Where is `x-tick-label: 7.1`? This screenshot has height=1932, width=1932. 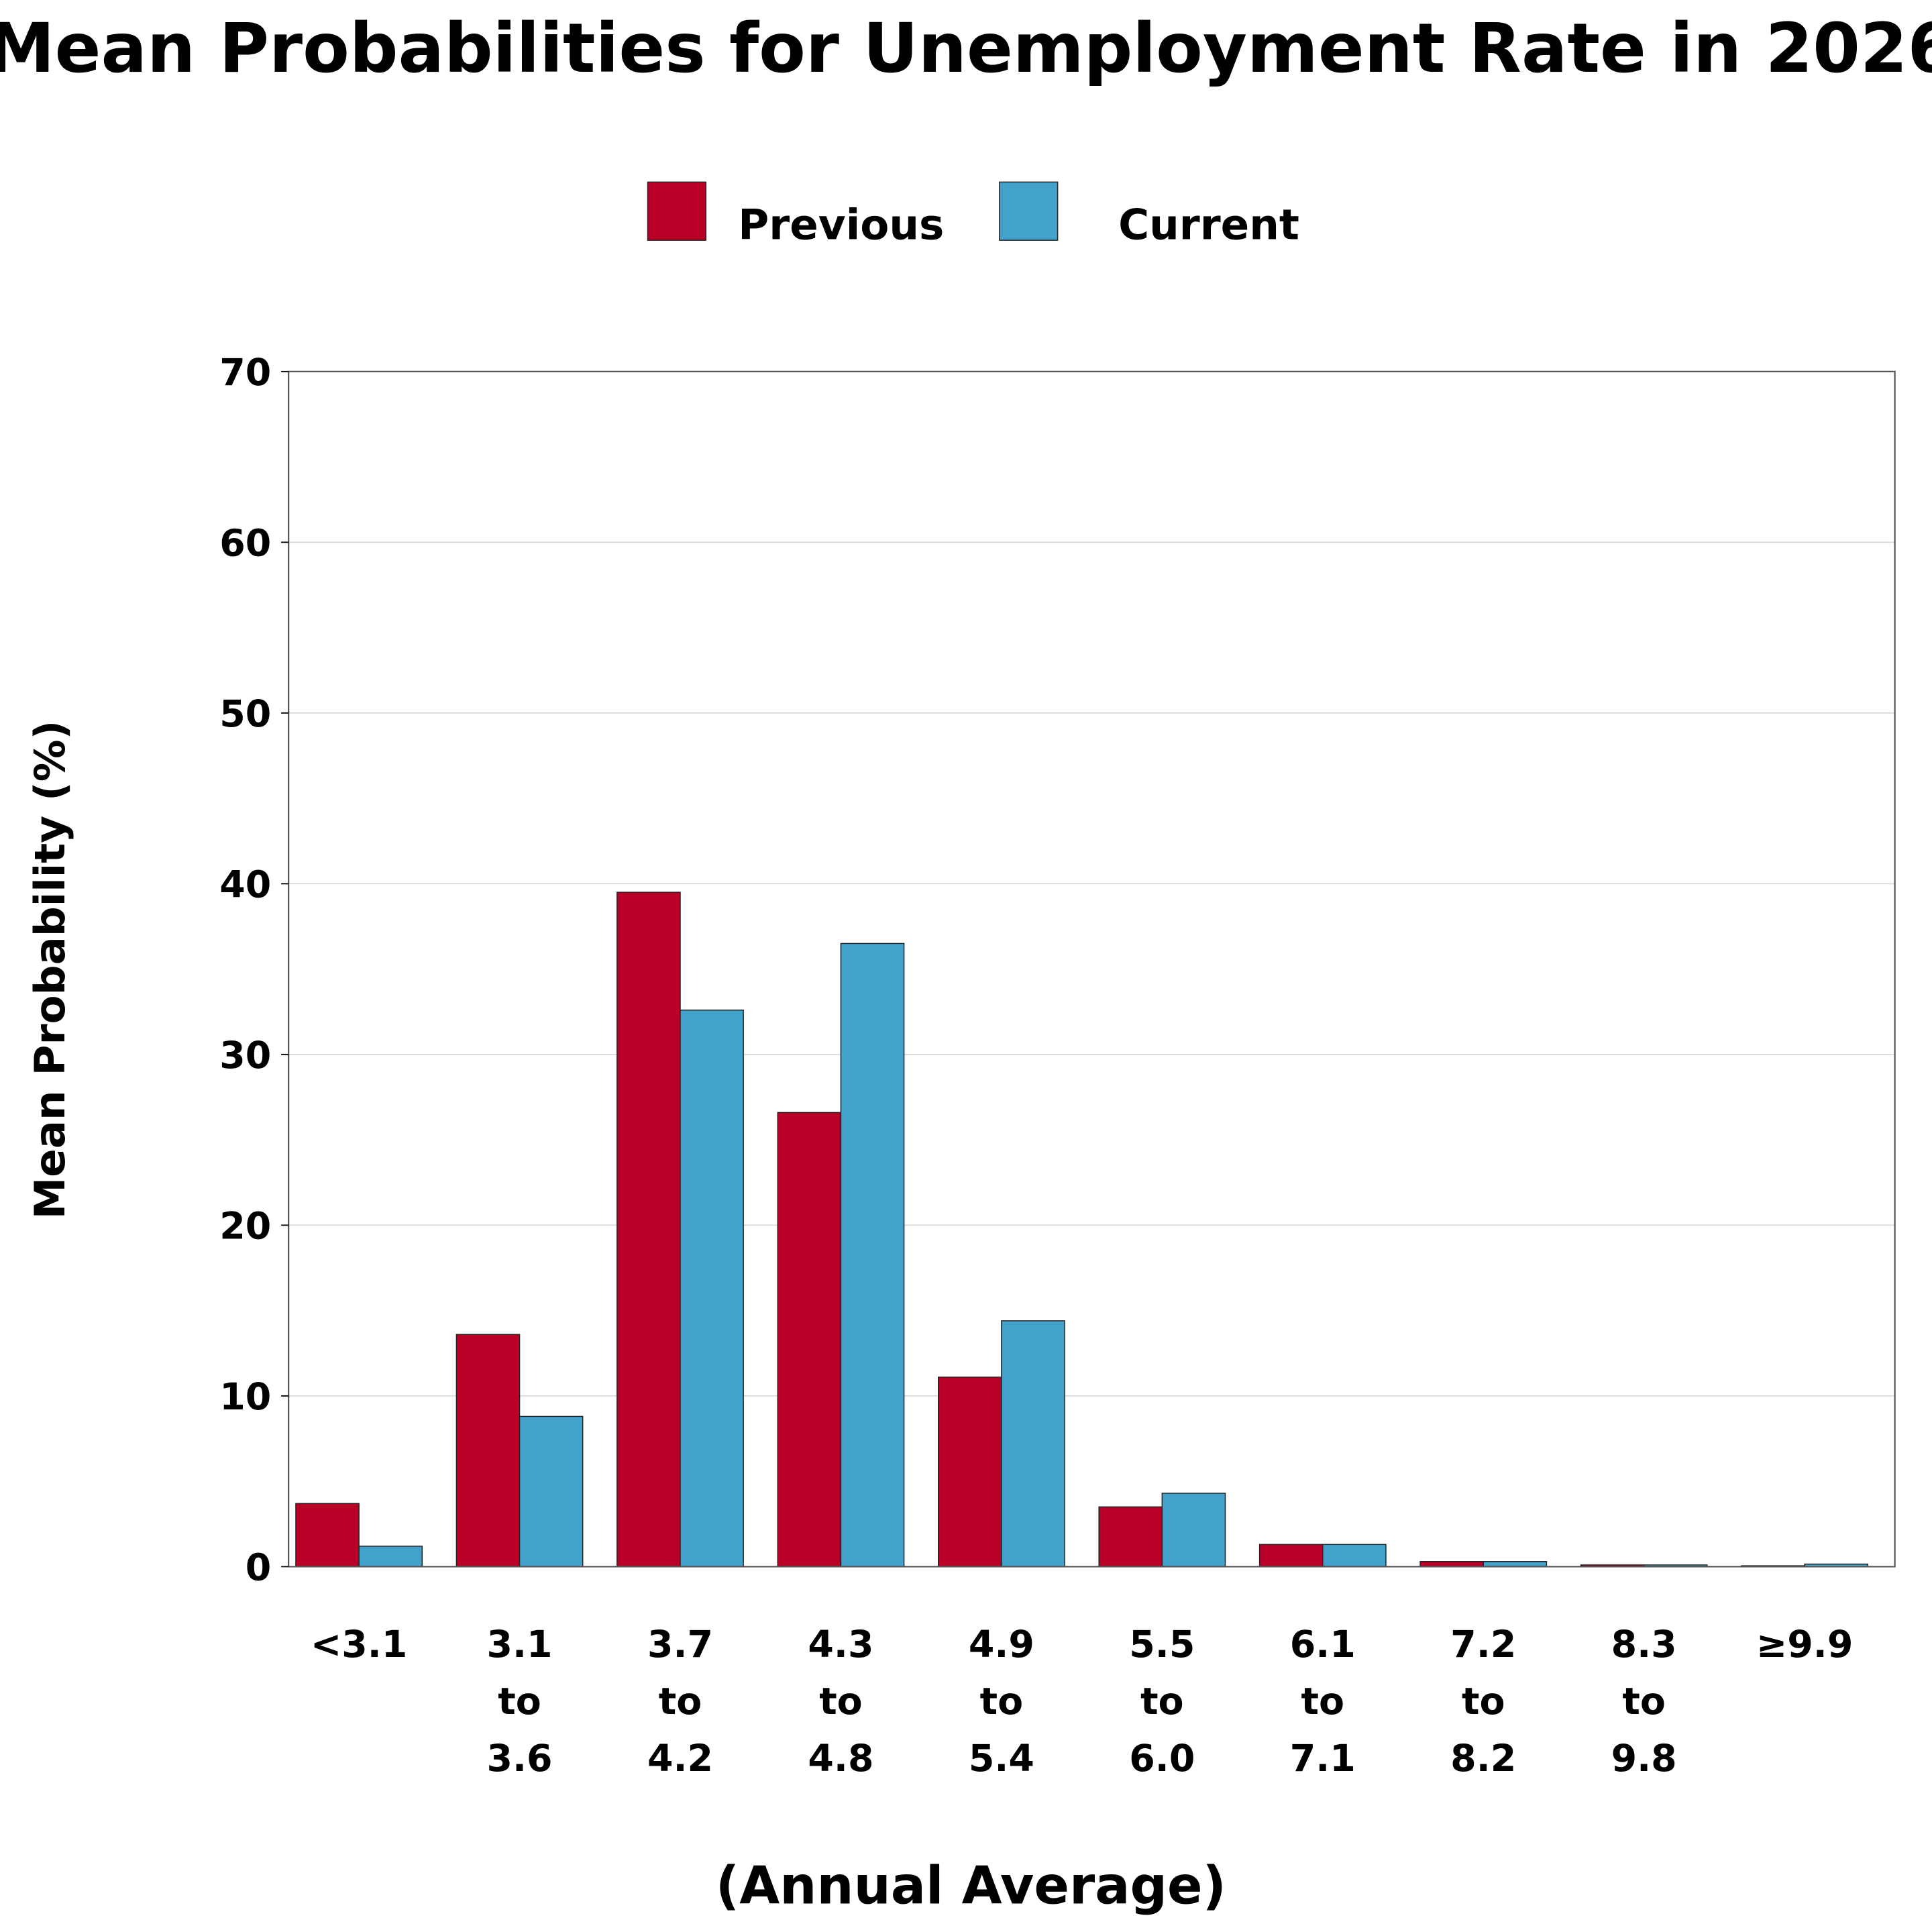
x-tick-label: 7.1 is located at coordinates (1323, 1758).